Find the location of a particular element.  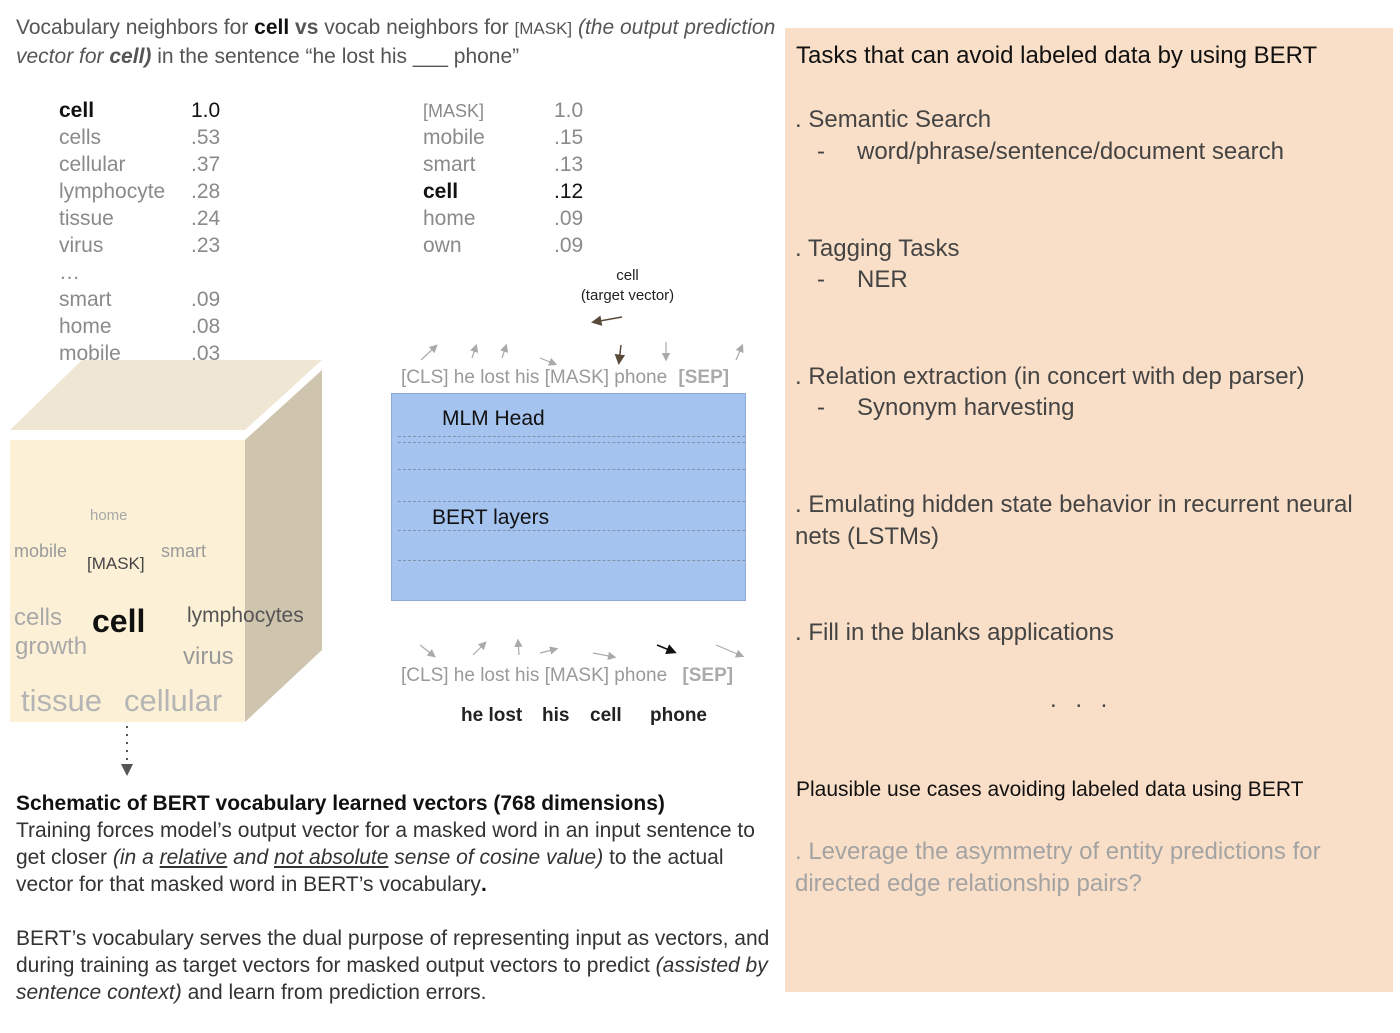

left-neighbor-value: .53 is located at coordinates (206, 137).